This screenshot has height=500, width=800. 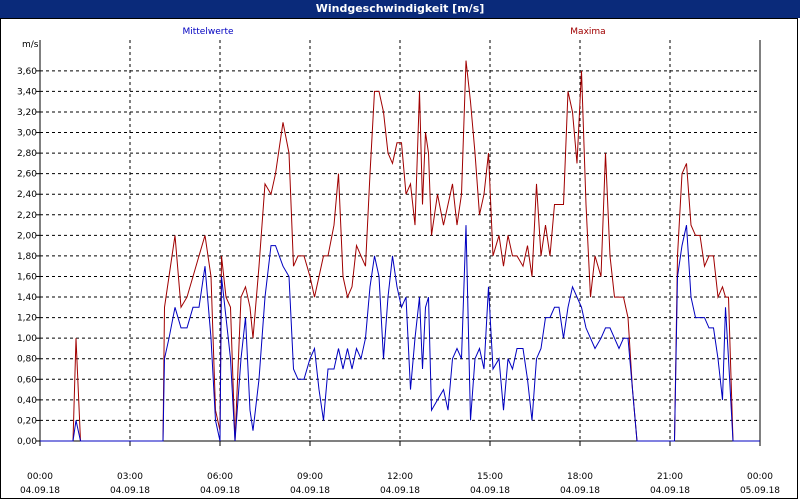 What do you see at coordinates (27, 380) in the screenshot?
I see `y-tick-label: 0,60` at bounding box center [27, 380].